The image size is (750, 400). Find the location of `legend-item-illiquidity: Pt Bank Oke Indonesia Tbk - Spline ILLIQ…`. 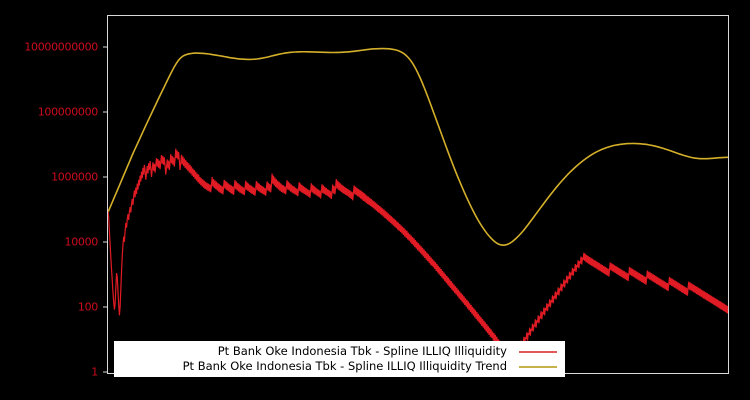

legend-item-illiquidity: Pt Bank Oke Indonesia Tbk - Spline ILLIQ… is located at coordinates (339, 351).